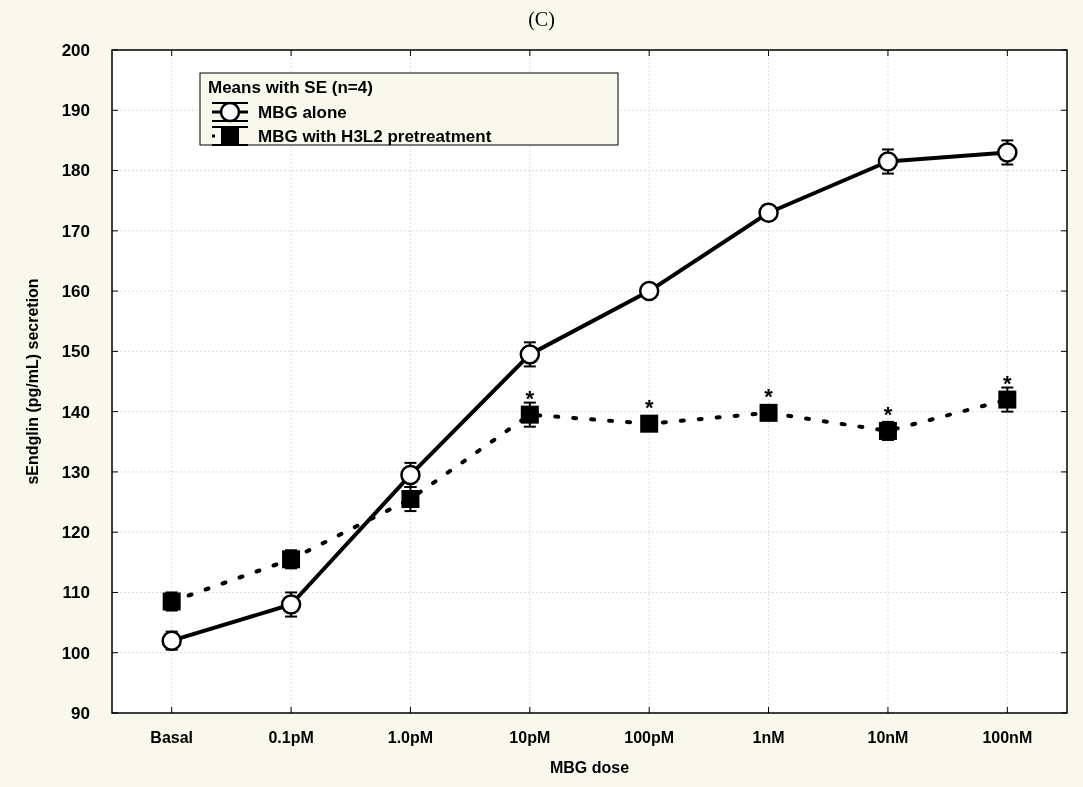  Describe the element at coordinates (80, 713) in the screenshot. I see `y-tick-label: 90` at that location.